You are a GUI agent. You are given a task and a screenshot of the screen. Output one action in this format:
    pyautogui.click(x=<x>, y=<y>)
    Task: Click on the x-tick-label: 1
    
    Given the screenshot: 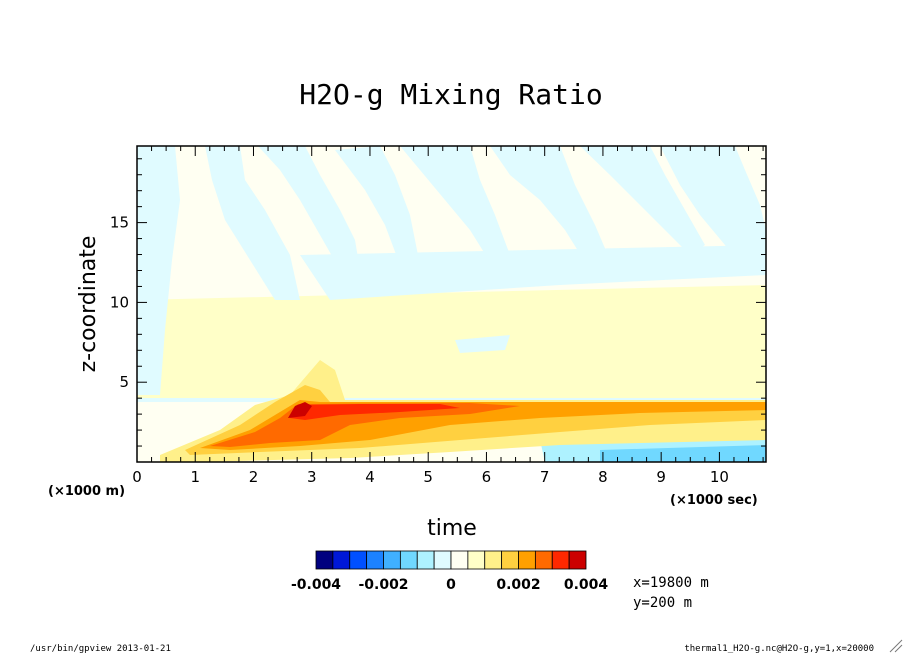 What is the action you would take?
    pyautogui.click(x=195, y=477)
    